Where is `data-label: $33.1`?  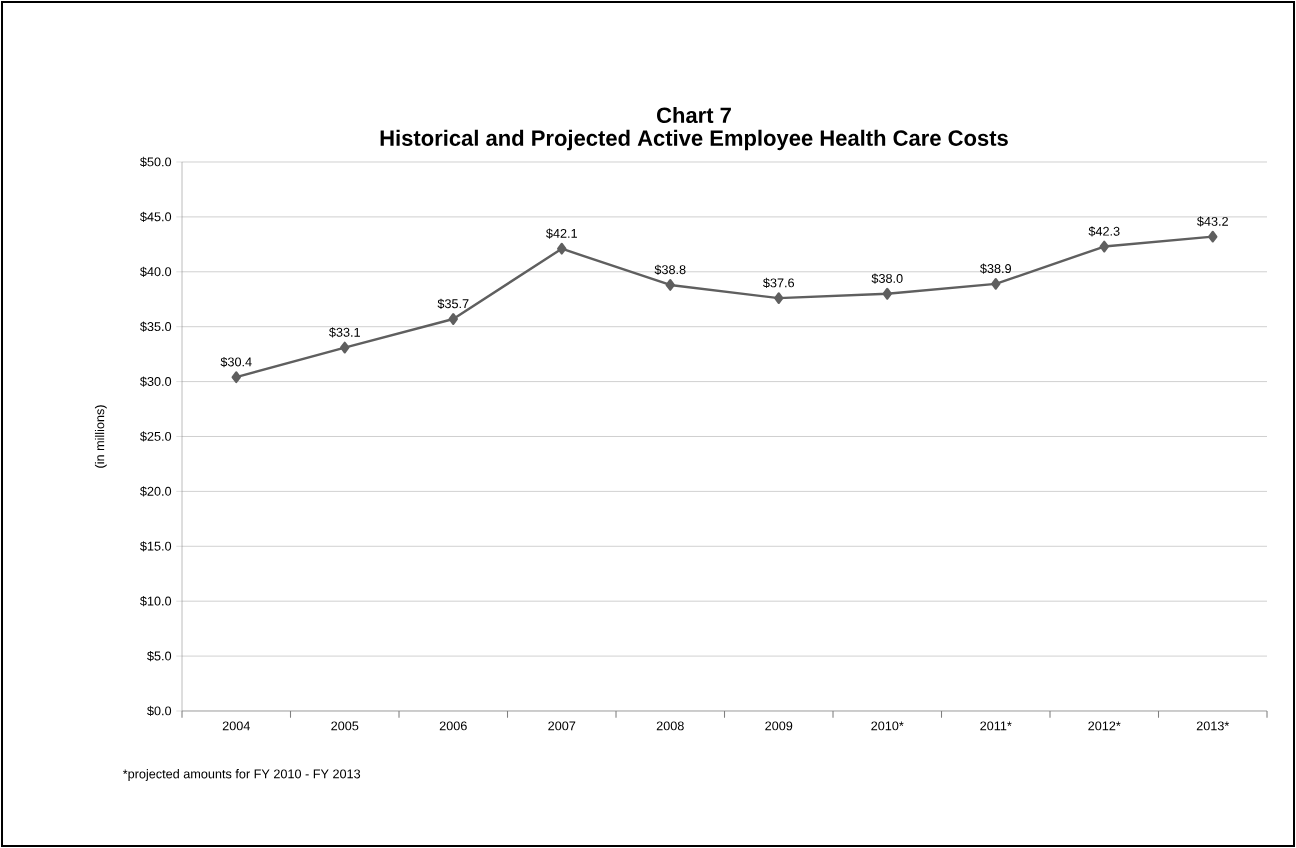 data-label: $33.1 is located at coordinates (344, 332).